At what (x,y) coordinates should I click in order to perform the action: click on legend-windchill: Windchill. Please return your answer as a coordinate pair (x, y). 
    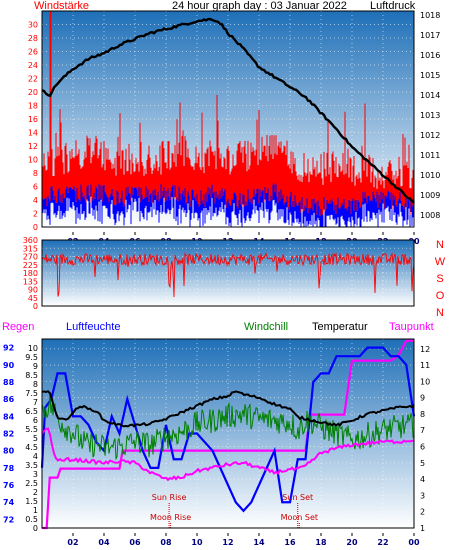
    Looking at the image, I should click on (266, 327).